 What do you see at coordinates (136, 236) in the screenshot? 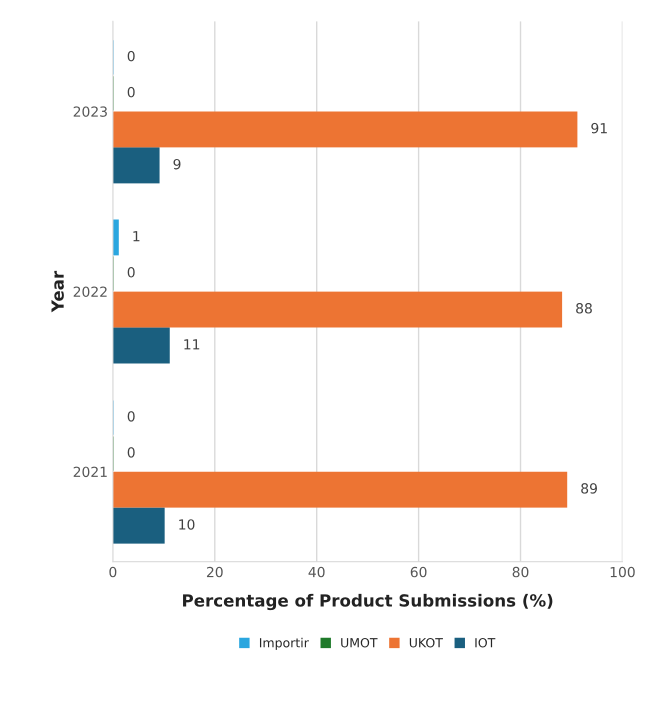
I see `data-label: 1` at bounding box center [136, 236].